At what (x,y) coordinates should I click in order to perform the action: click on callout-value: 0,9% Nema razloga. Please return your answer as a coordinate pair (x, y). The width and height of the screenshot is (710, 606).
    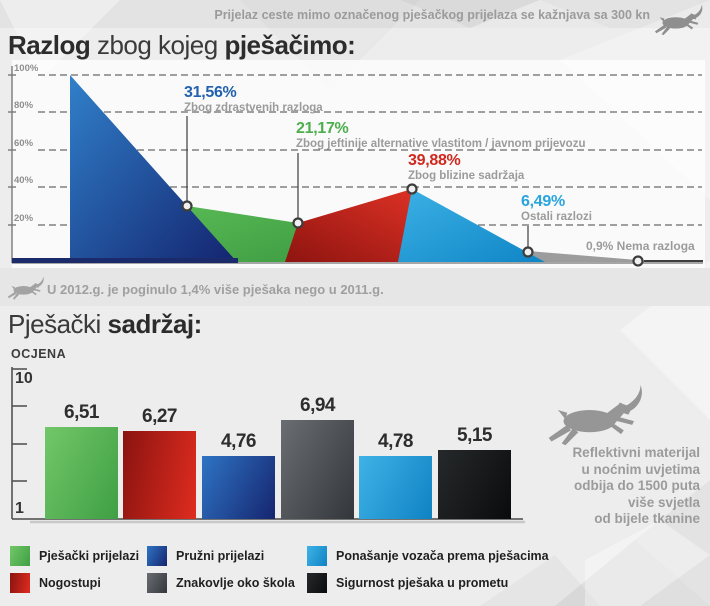
    Looking at the image, I should click on (640, 246).